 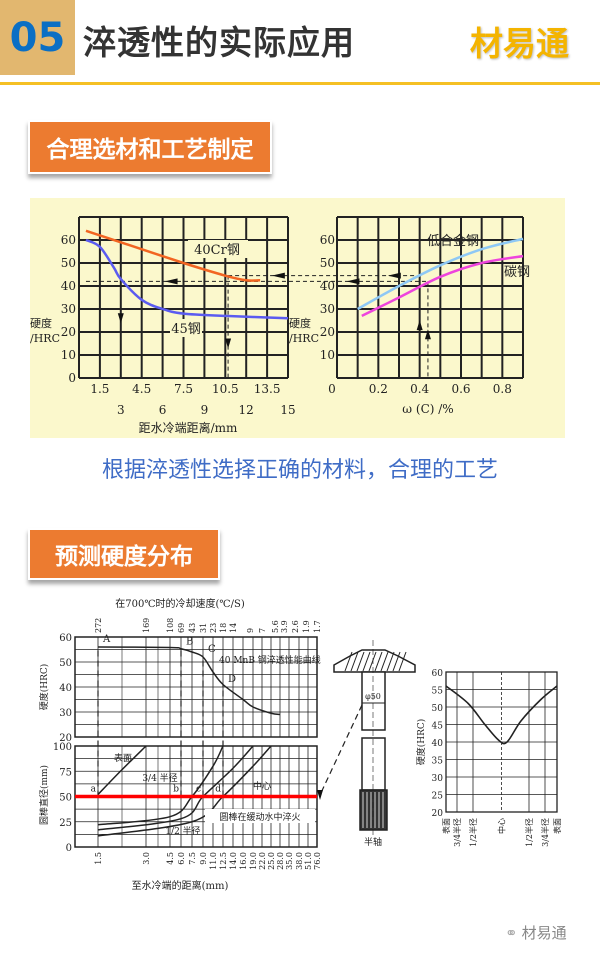 I want to click on series-line-碳钢, so click(x=442, y=286).